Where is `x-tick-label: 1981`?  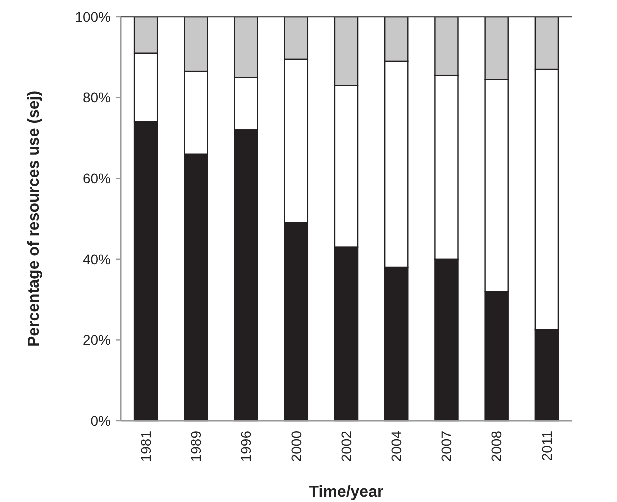
x-tick-label: 1981 is located at coordinates (146, 446).